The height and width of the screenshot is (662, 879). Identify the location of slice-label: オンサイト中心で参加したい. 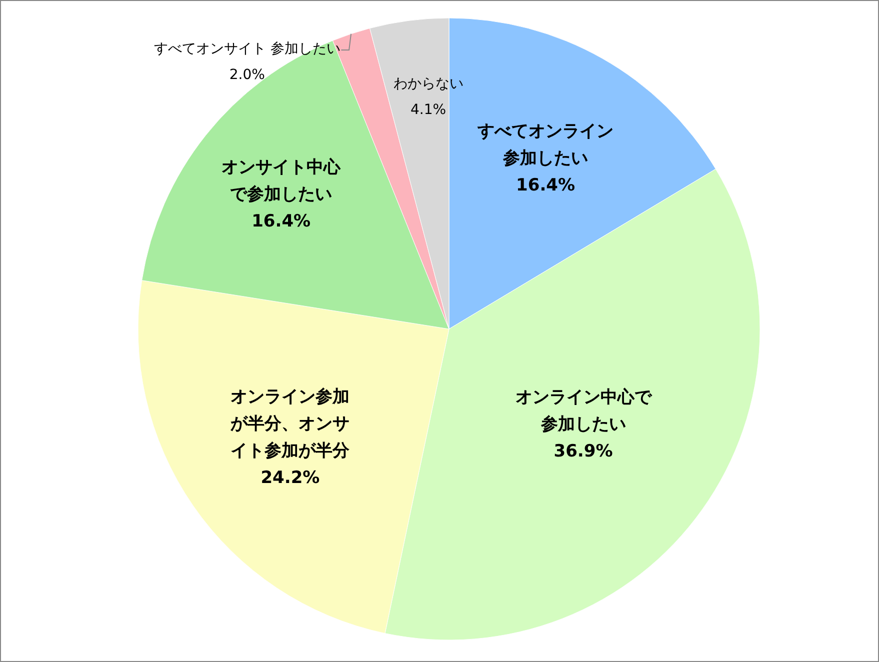
(281, 181).